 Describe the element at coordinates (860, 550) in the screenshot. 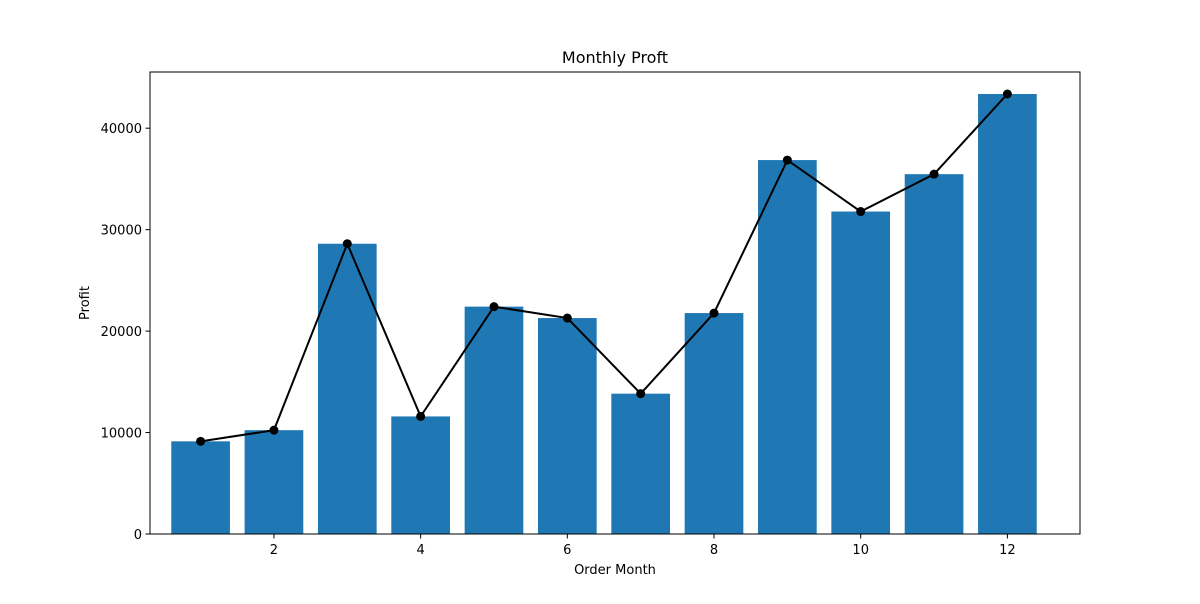

I see `x-tick-label-10: 10` at that location.